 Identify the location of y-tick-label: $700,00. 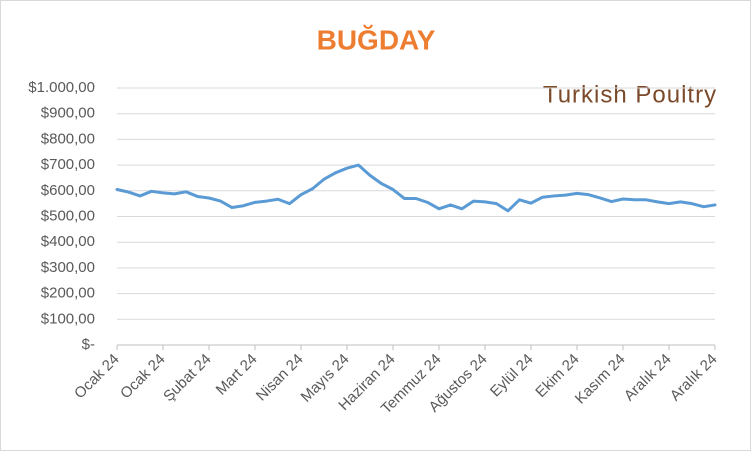
(68, 164).